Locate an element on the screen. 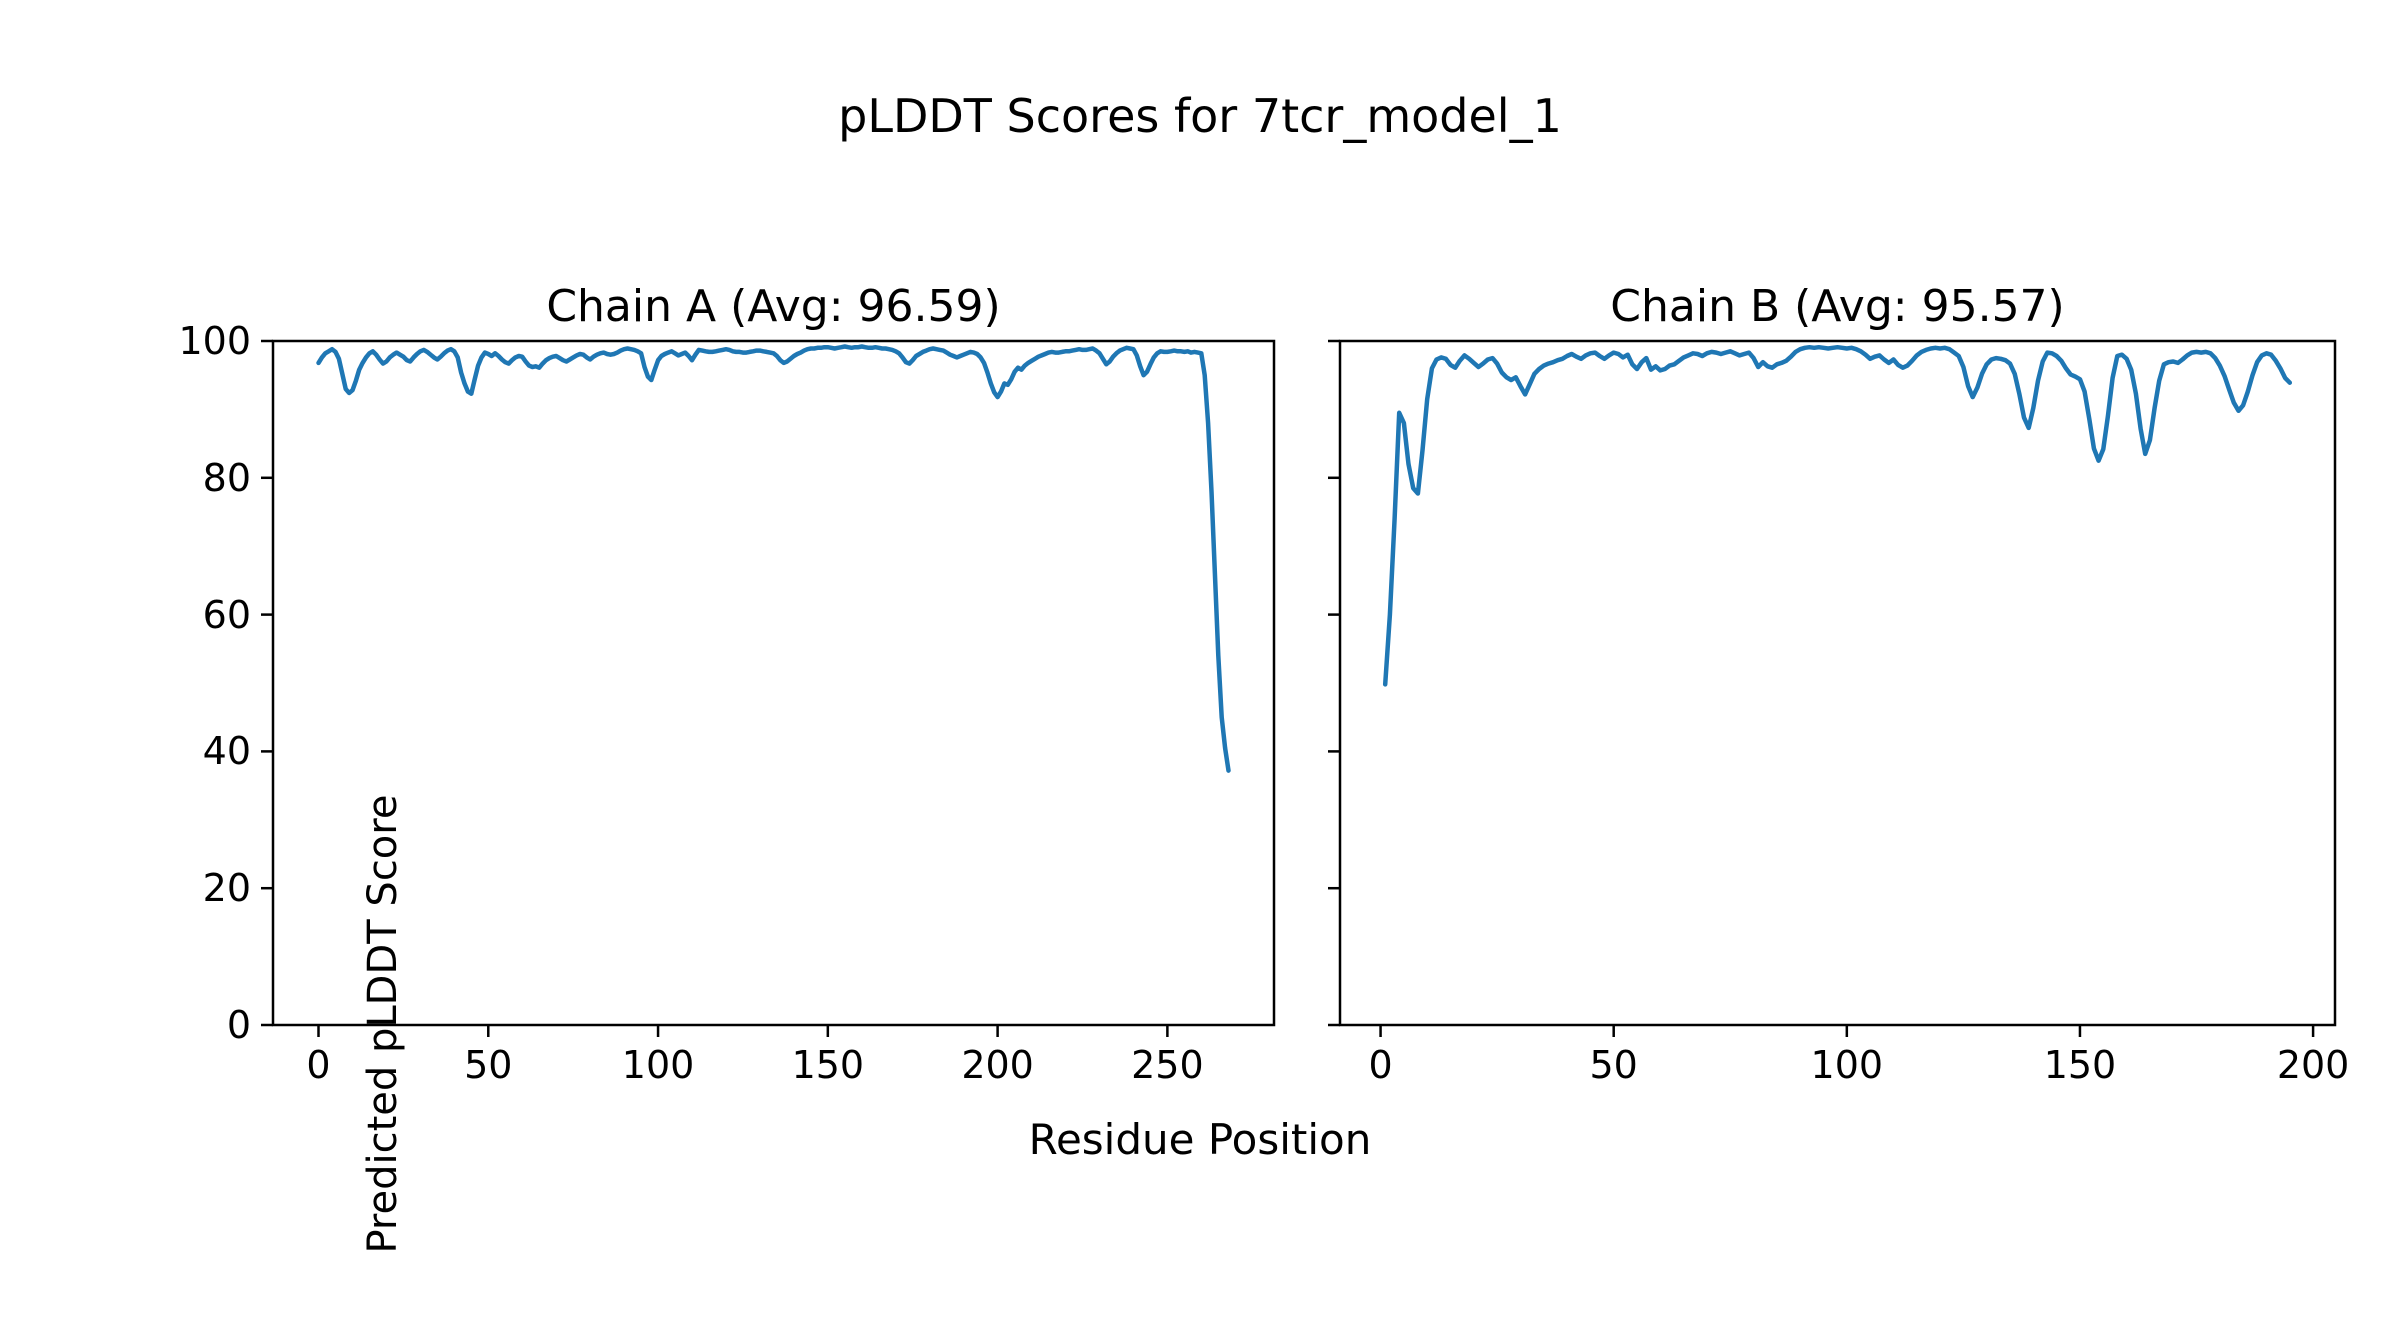  chain-b-subplot-title: Chain B (Avg: 95.57) is located at coordinates (1837, 306).